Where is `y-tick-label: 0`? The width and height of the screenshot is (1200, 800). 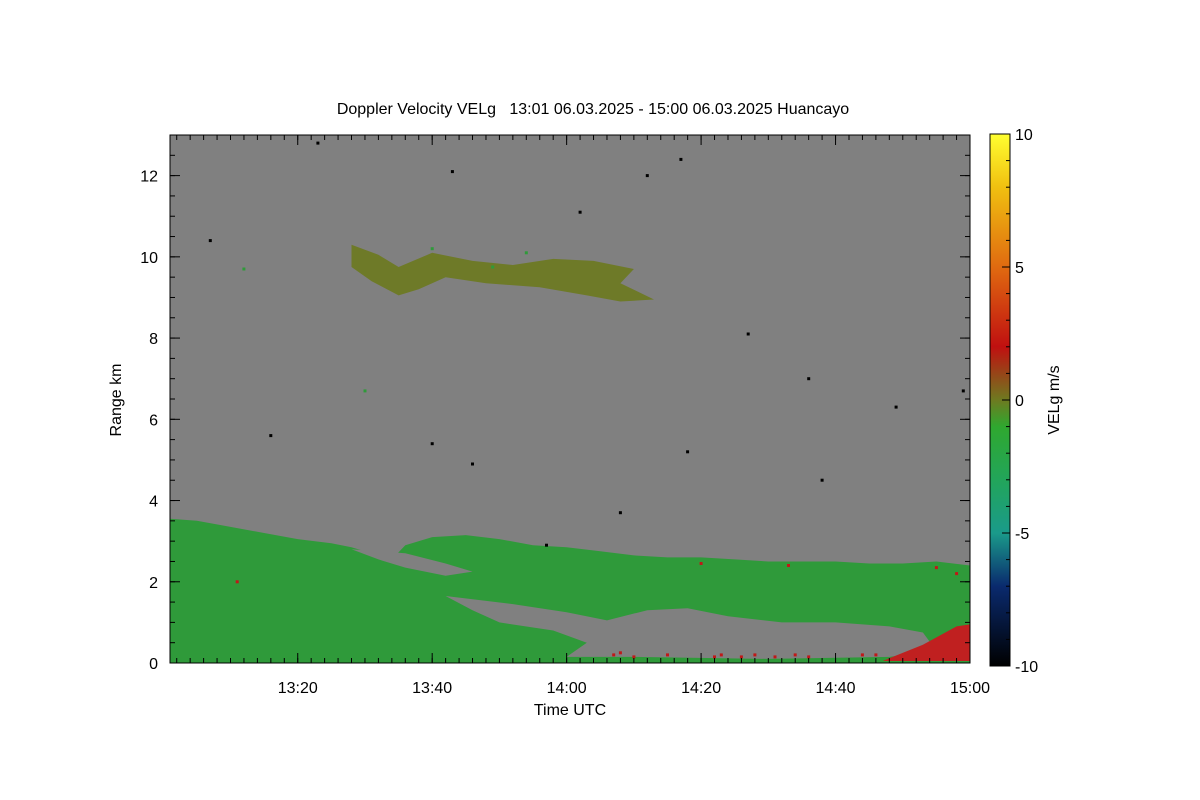
y-tick-label: 0 is located at coordinates (153, 664).